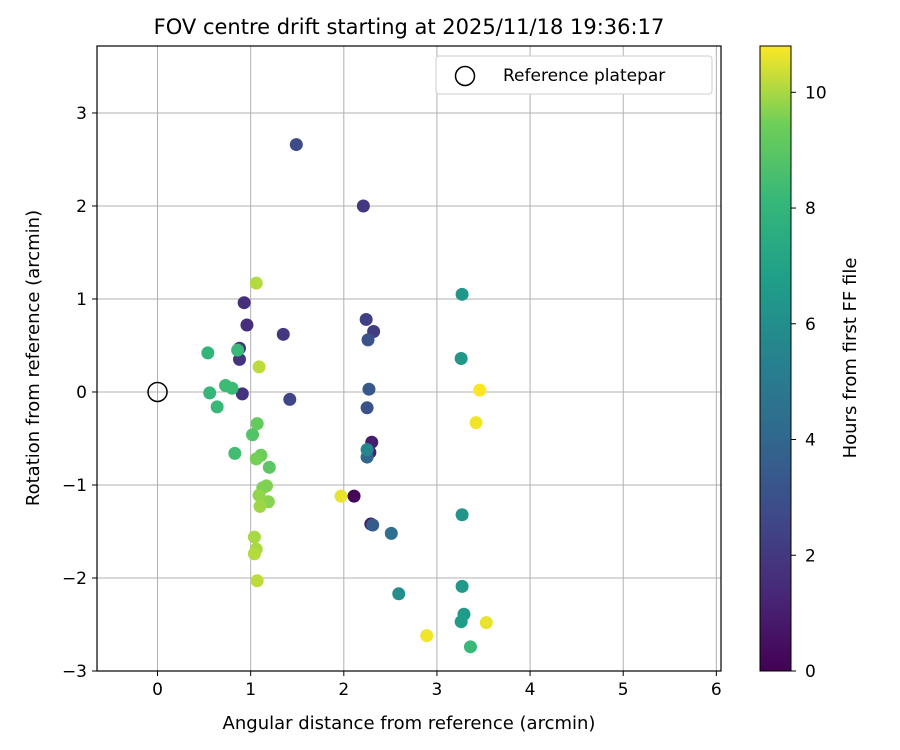  I want to click on y-axis-ticks: −3 −2 −1 0 1 2 3, so click(79, 393).